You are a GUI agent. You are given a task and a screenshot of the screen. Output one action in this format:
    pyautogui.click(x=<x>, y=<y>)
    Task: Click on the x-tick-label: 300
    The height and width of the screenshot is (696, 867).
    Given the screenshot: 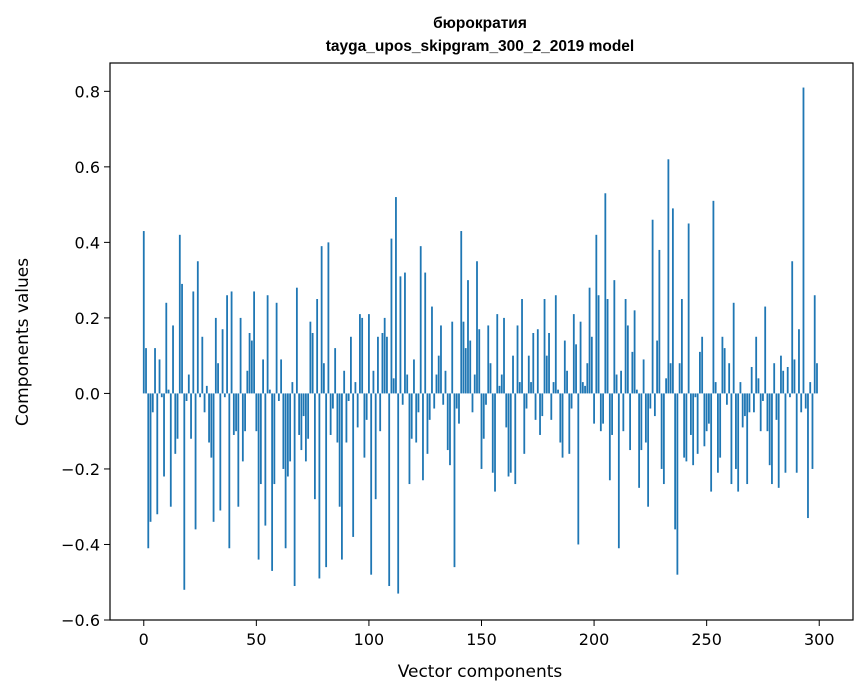 What is the action you would take?
    pyautogui.click(x=819, y=639)
    